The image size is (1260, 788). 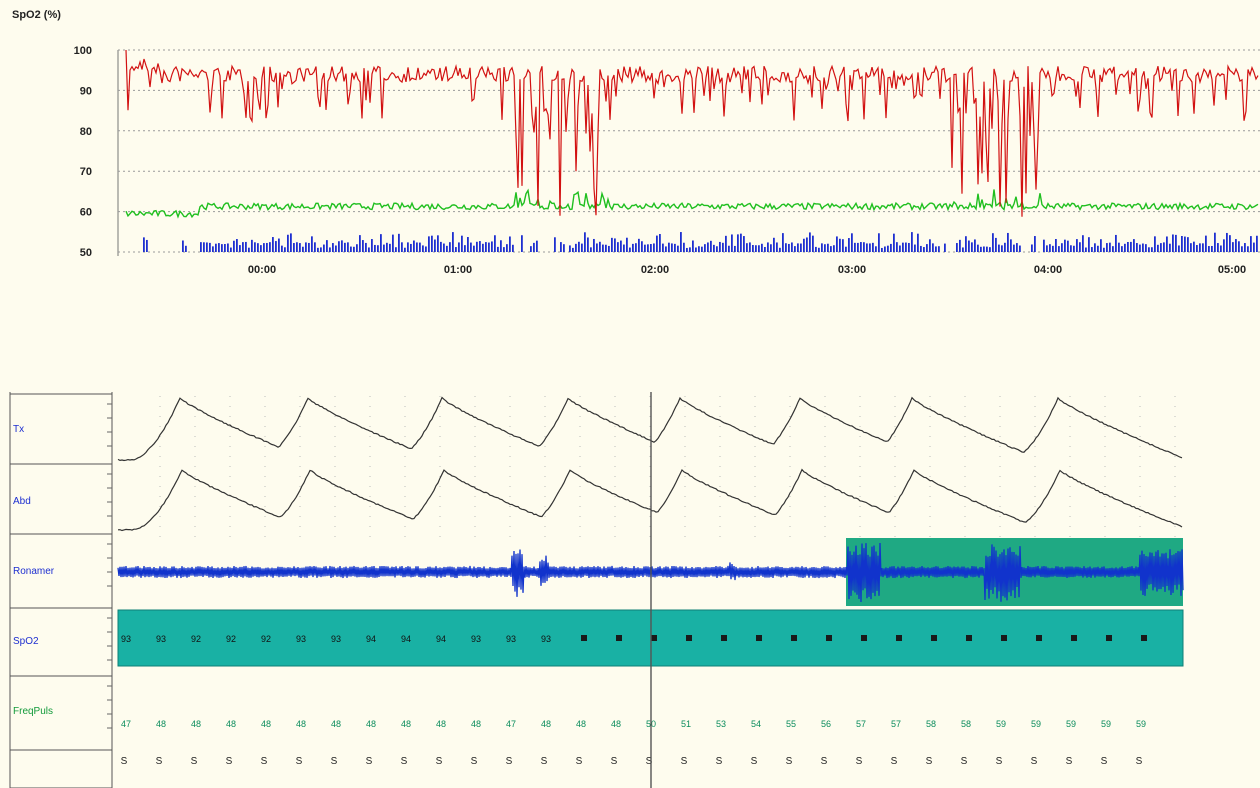 What do you see at coordinates (655, 270) in the screenshot?
I see `trend-x-tick: 02:00` at bounding box center [655, 270].